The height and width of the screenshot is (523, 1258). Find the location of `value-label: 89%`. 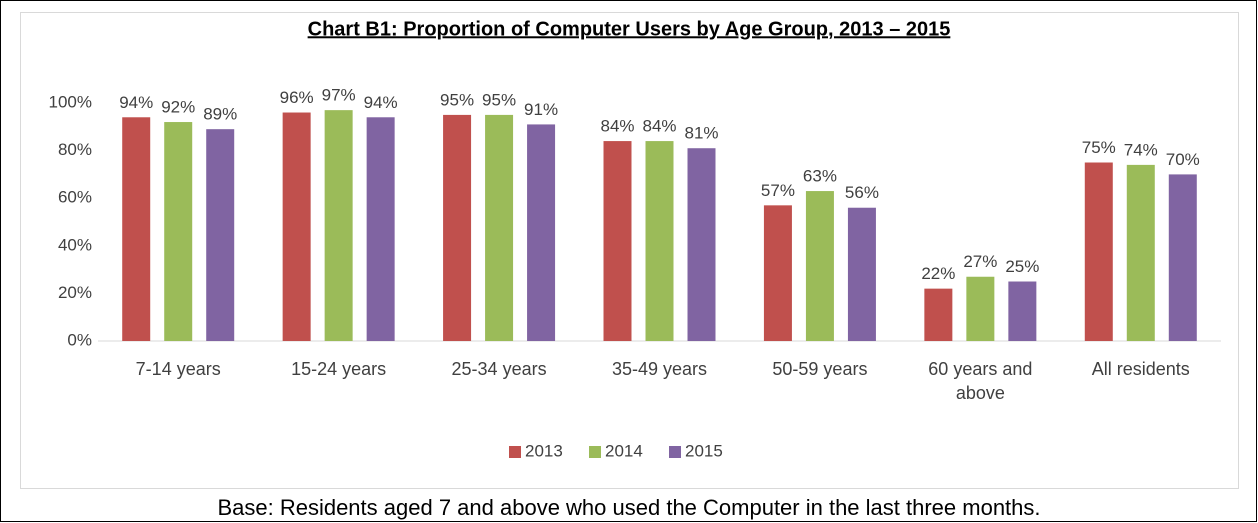

value-label: 89% is located at coordinates (220, 114).